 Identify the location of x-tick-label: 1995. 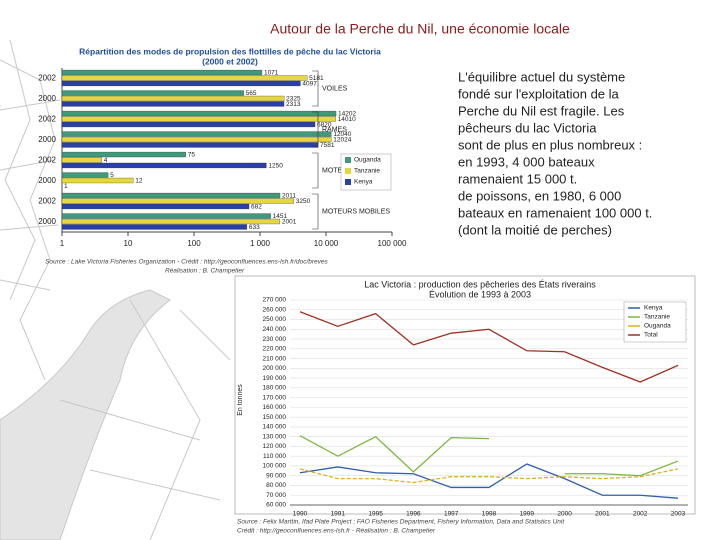
(375, 514).